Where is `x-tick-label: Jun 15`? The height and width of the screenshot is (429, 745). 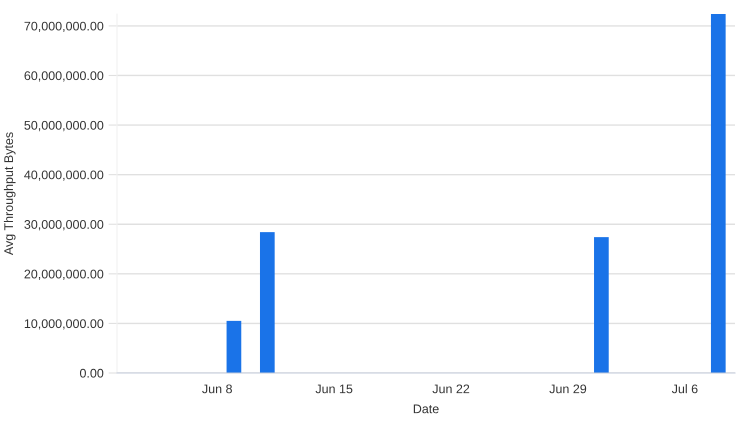 x-tick-label: Jun 15 is located at coordinates (334, 389).